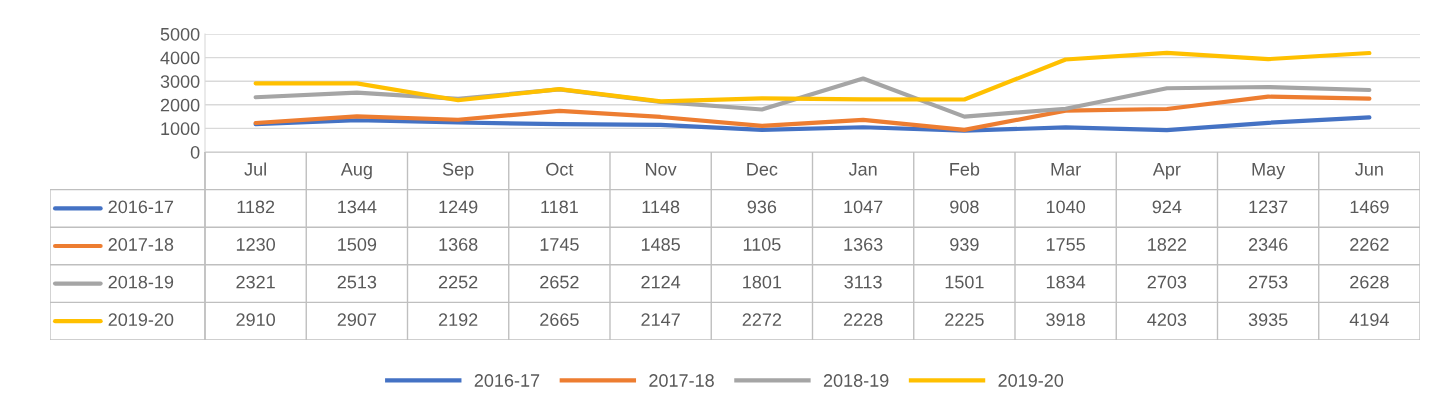 The image size is (1451, 415). I want to click on legend-label: 2019-20, so click(141, 320).